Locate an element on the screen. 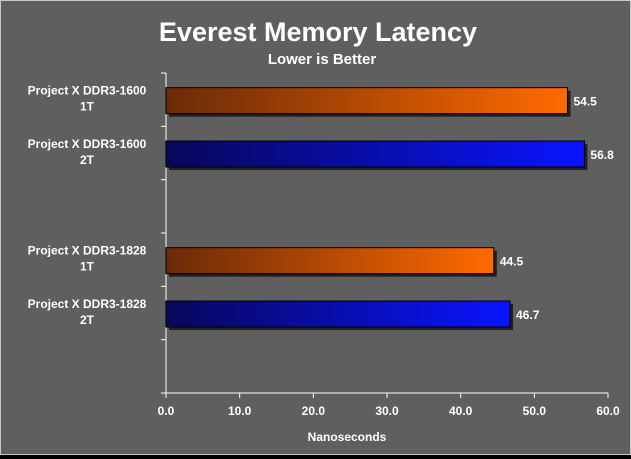  x-tick-label: 10.0 is located at coordinates (240, 411).